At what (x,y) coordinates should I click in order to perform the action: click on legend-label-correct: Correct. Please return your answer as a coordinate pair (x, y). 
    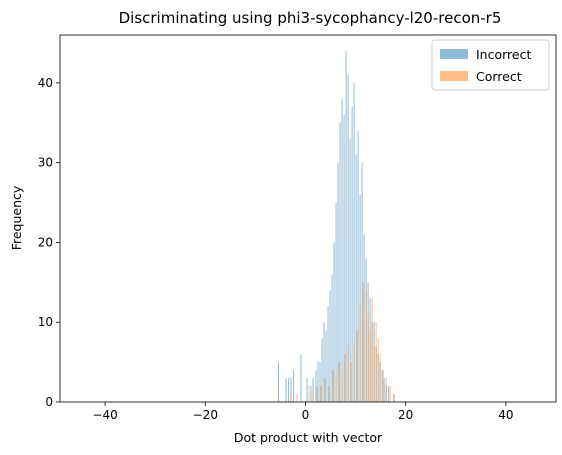
    Looking at the image, I should click on (499, 76).